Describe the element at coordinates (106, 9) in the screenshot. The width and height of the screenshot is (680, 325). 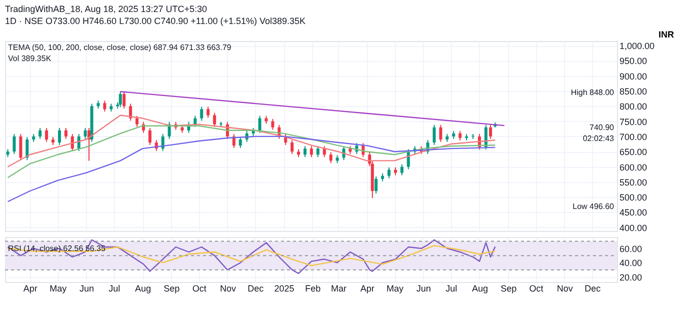
I see `chart-title: TradingWithAB_18, Aug 18, 2025 13:27 UTC+5:30` at that location.